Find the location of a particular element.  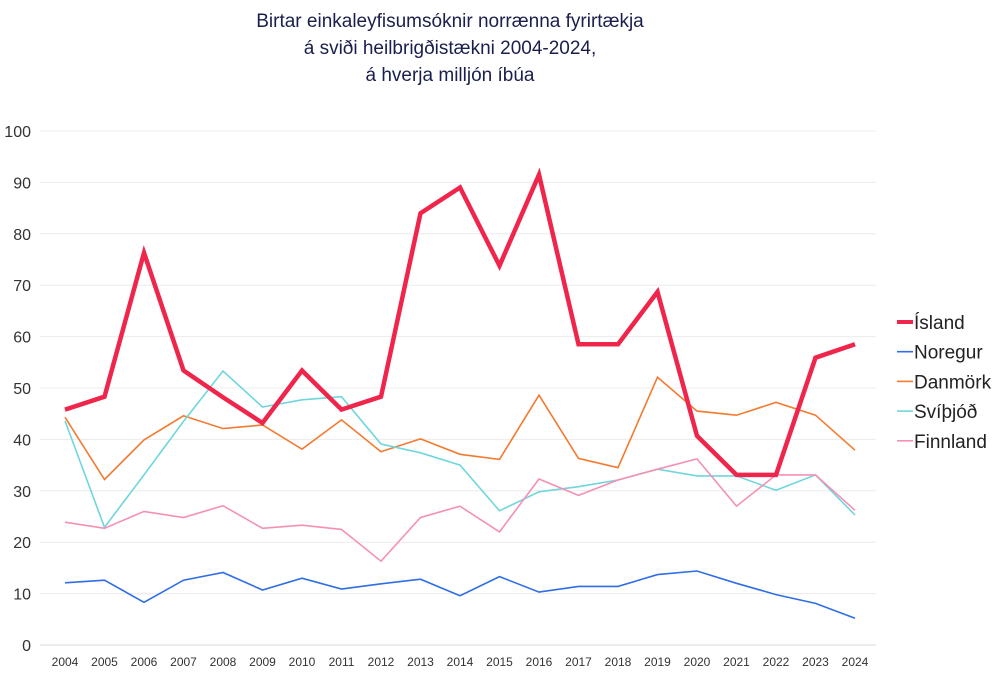

legend-item: Svíþjóð is located at coordinates (937, 412).